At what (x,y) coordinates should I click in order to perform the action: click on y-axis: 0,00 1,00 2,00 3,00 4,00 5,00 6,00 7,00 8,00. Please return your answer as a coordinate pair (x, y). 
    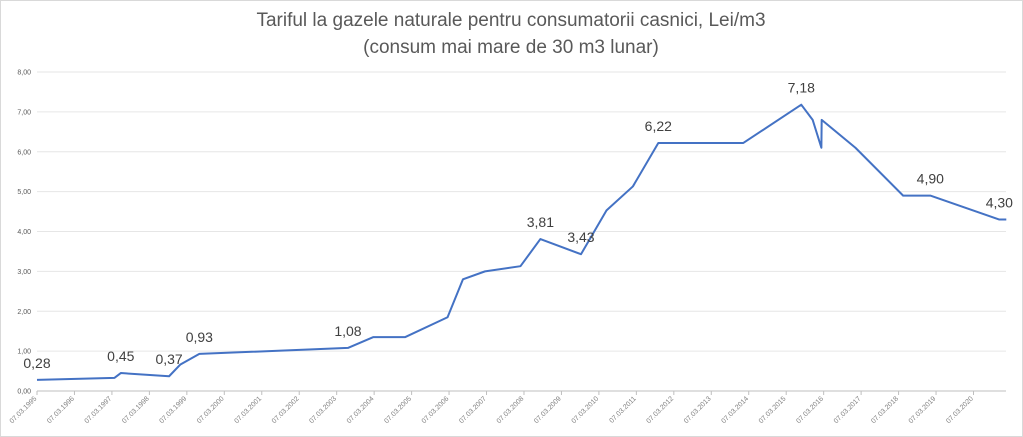
    Looking at the image, I should click on (24, 233).